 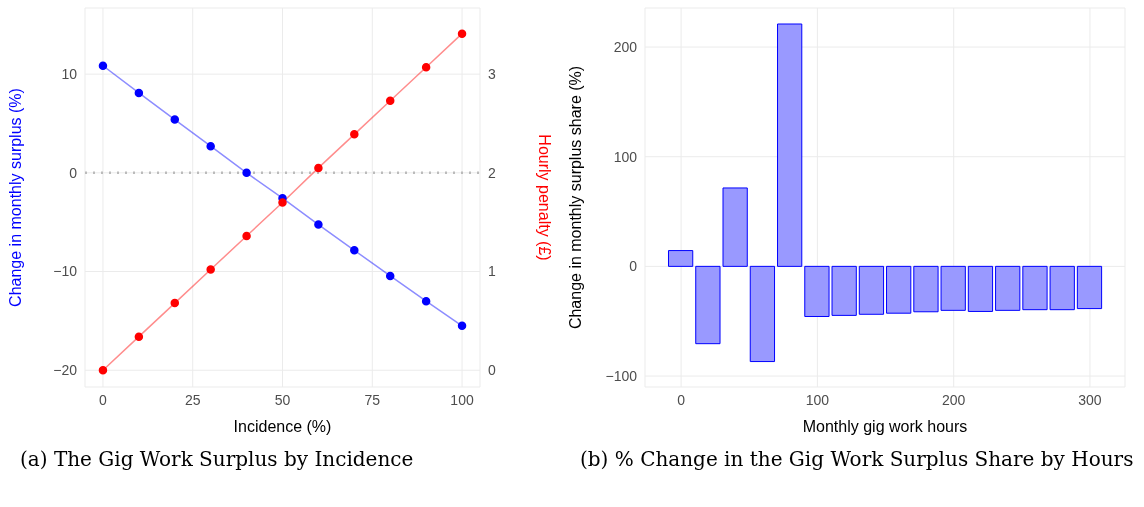 I want to click on x-tick-label: 300, so click(x=1090, y=399).